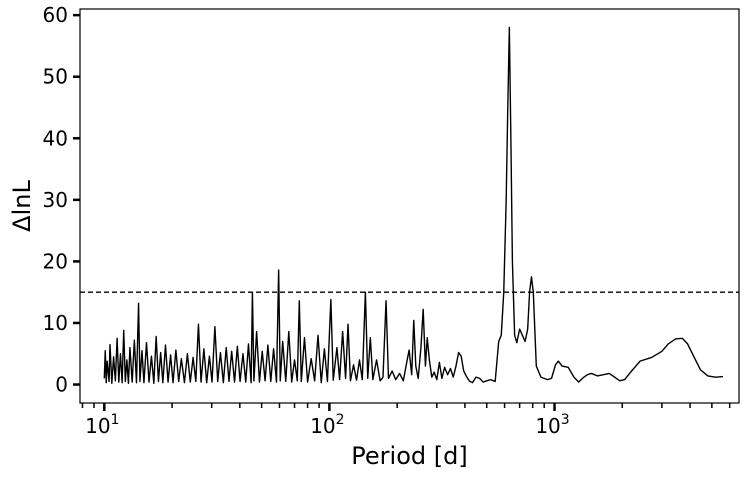  I want to click on y-tick-label-0: 0, so click(61, 385).